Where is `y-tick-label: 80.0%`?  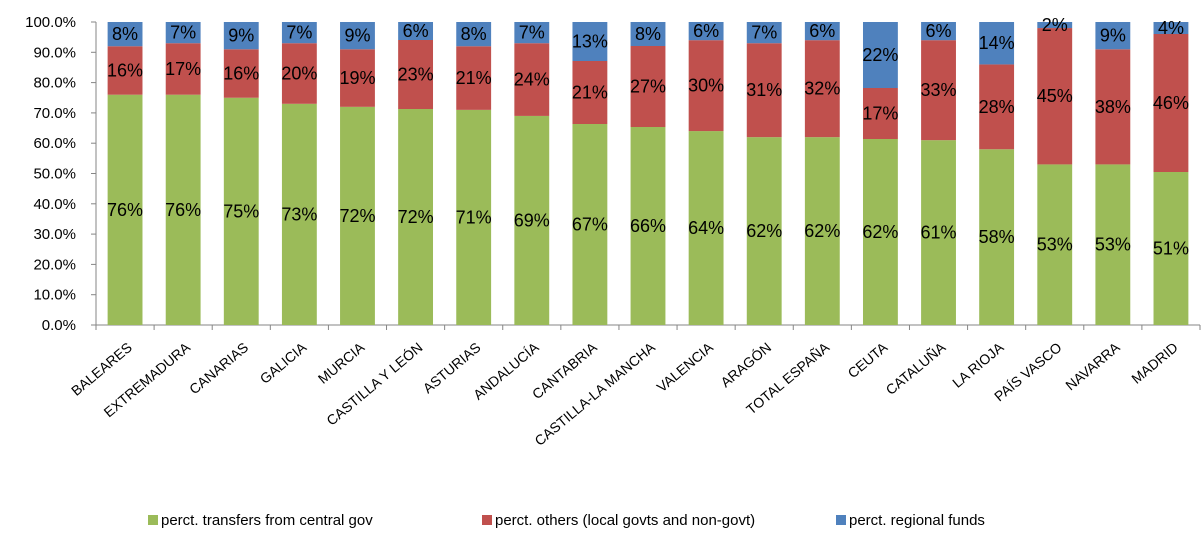
y-tick-label: 80.0% is located at coordinates (54, 83).